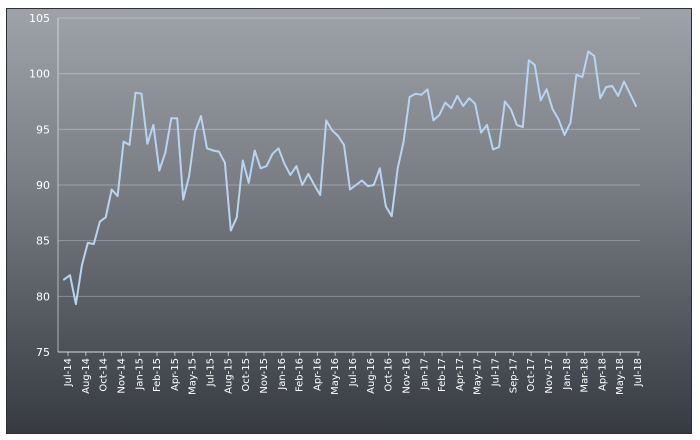 This screenshot has width=700, height=440. Describe the element at coordinates (513, 375) in the screenshot. I see `x-tick-label: Sep-17` at that location.